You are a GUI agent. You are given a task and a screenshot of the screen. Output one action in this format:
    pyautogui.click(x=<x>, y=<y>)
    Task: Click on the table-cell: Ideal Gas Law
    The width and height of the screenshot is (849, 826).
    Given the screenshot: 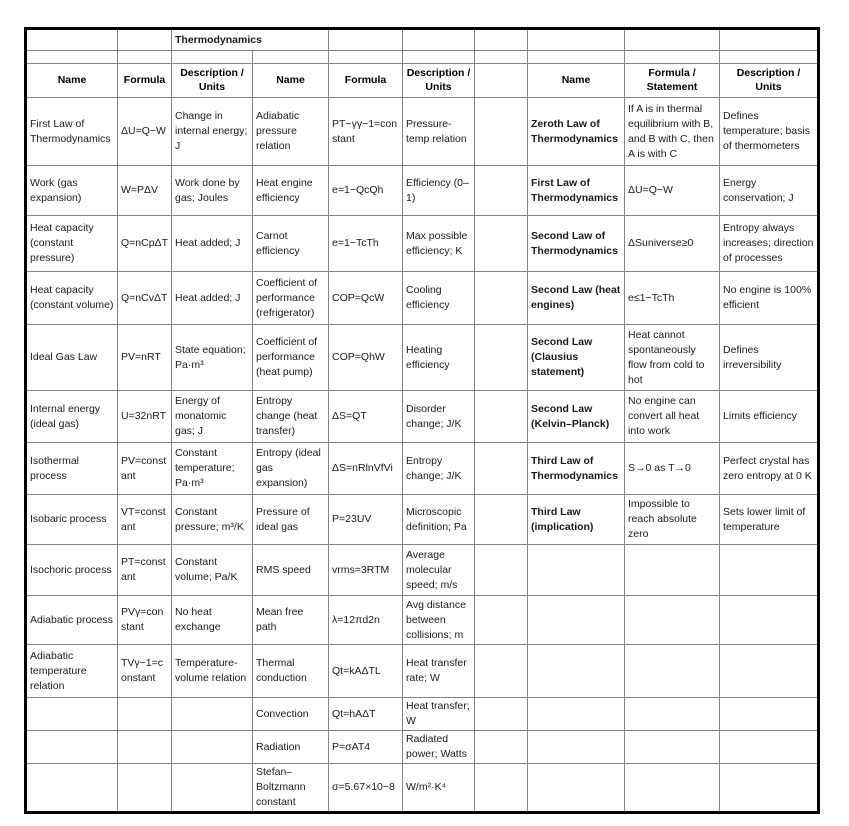 What is the action you would take?
    pyautogui.click(x=71, y=357)
    